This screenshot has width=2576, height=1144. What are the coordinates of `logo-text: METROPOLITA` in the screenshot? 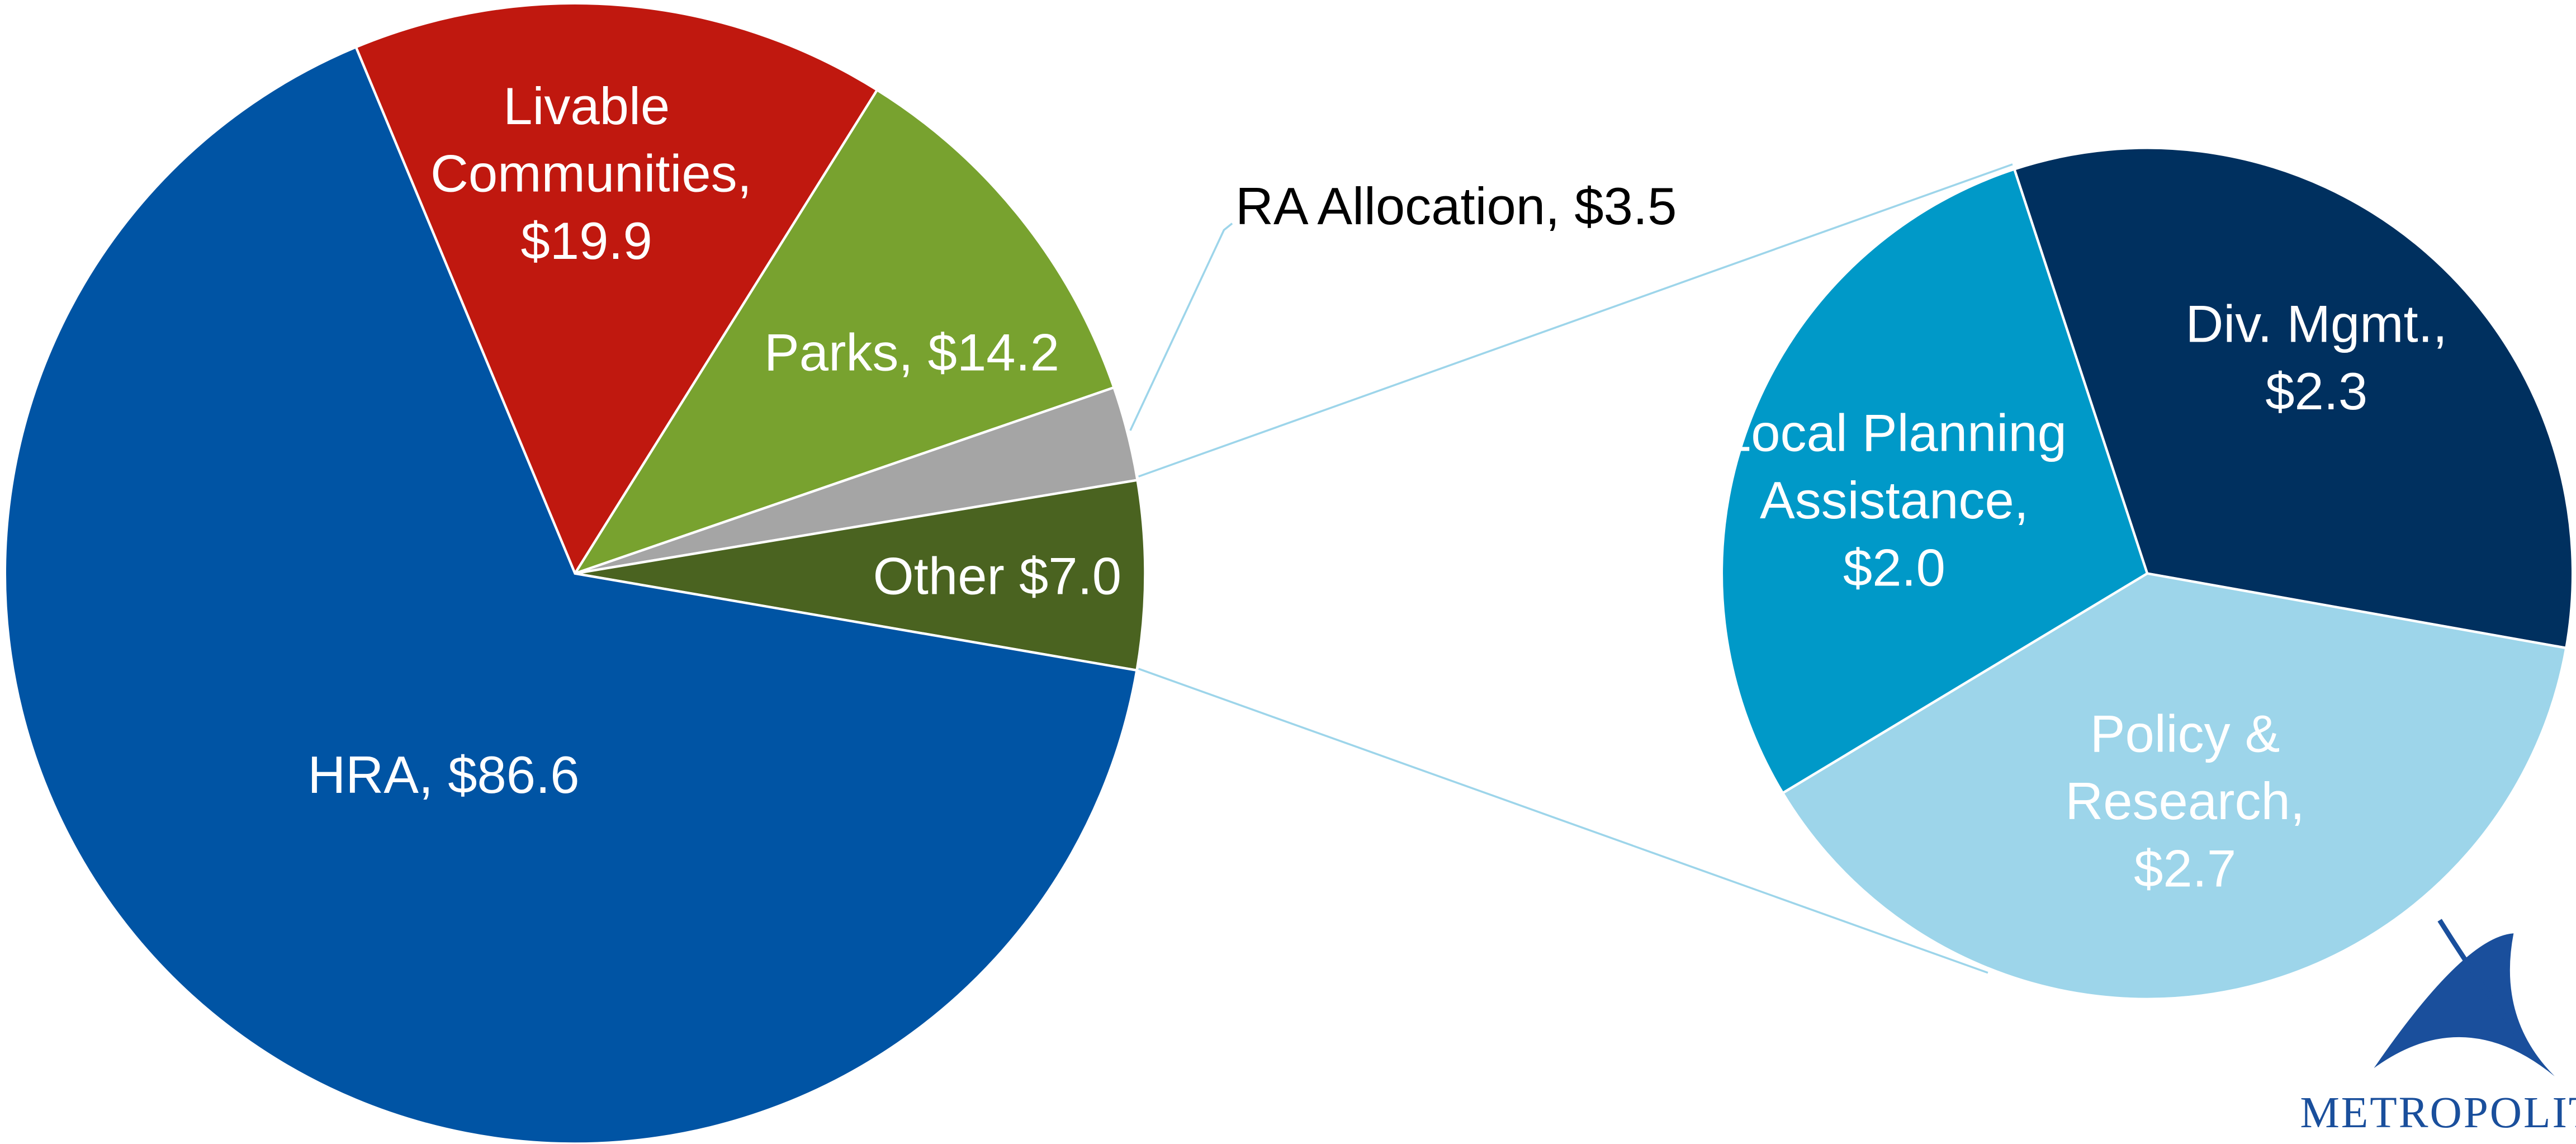 It's located at (2438, 1112).